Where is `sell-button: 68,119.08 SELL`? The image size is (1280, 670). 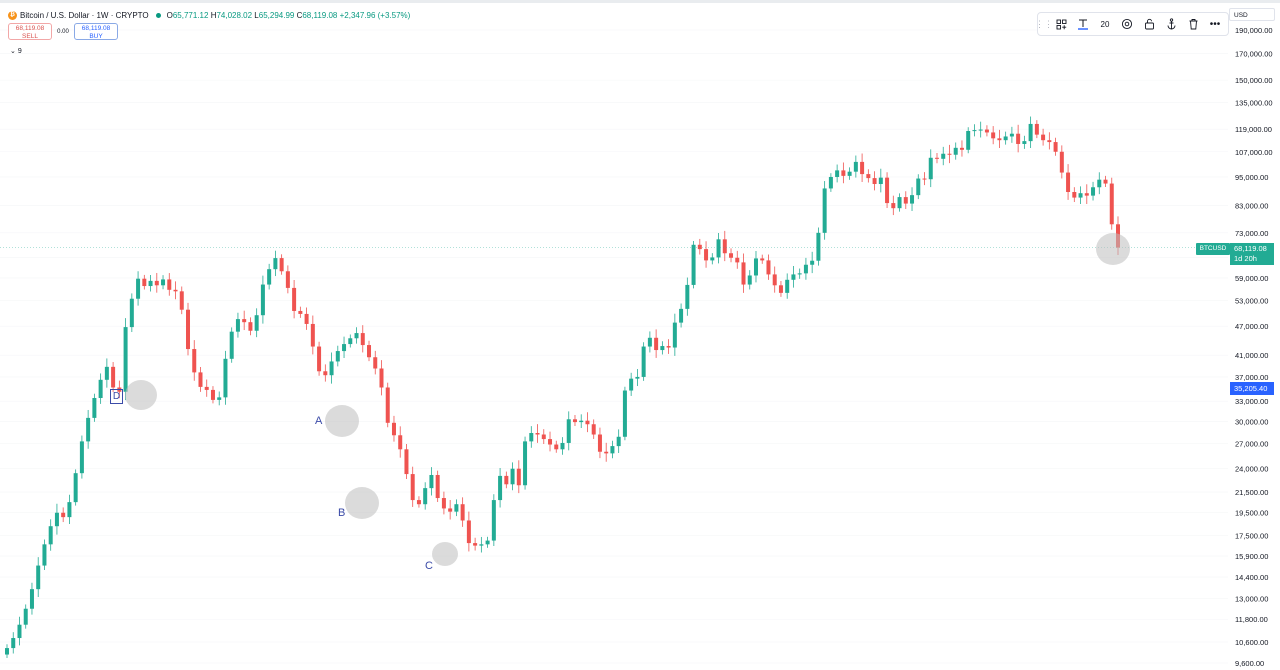
sell-button: 68,119.08 SELL is located at coordinates (30, 31).